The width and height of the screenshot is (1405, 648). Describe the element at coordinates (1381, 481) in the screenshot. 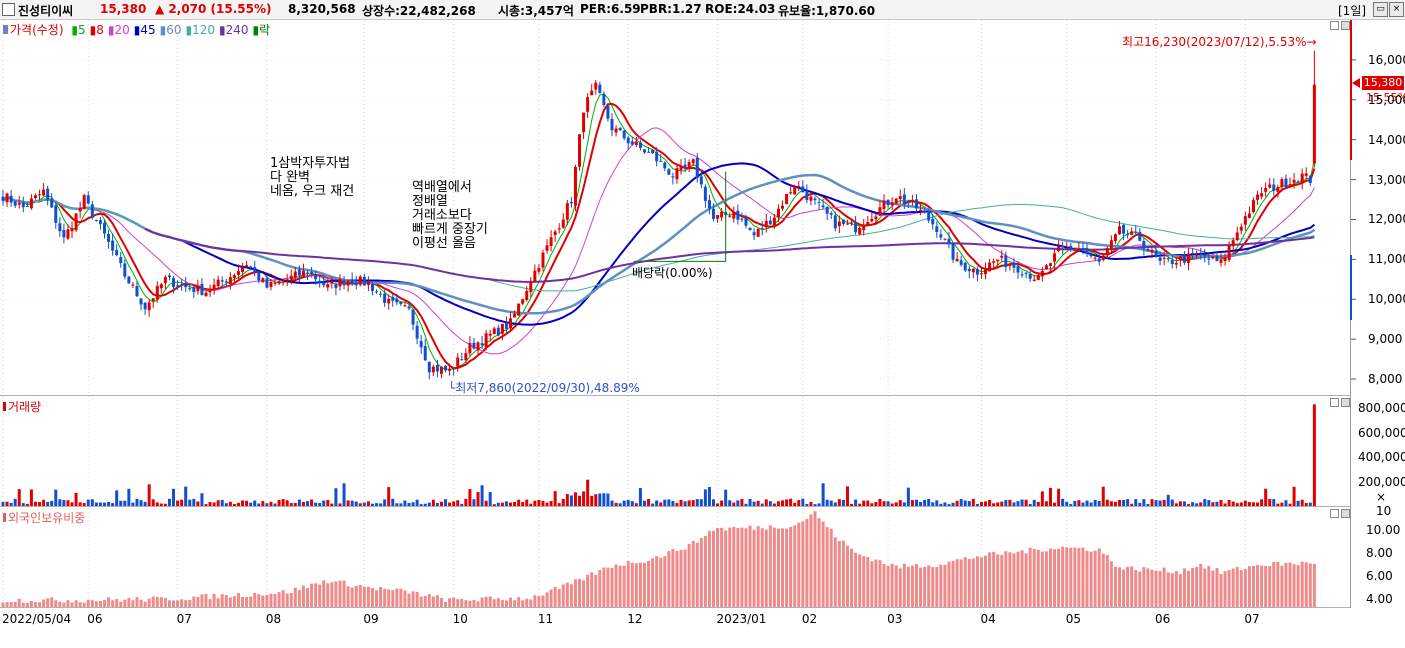

I see `volume-tick-label: 200,000` at that location.